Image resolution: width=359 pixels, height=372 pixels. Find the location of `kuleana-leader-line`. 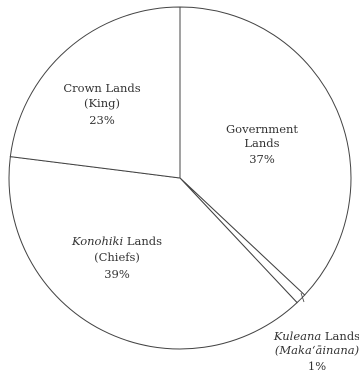

kuleana-leader-line is located at coordinates (302, 297).